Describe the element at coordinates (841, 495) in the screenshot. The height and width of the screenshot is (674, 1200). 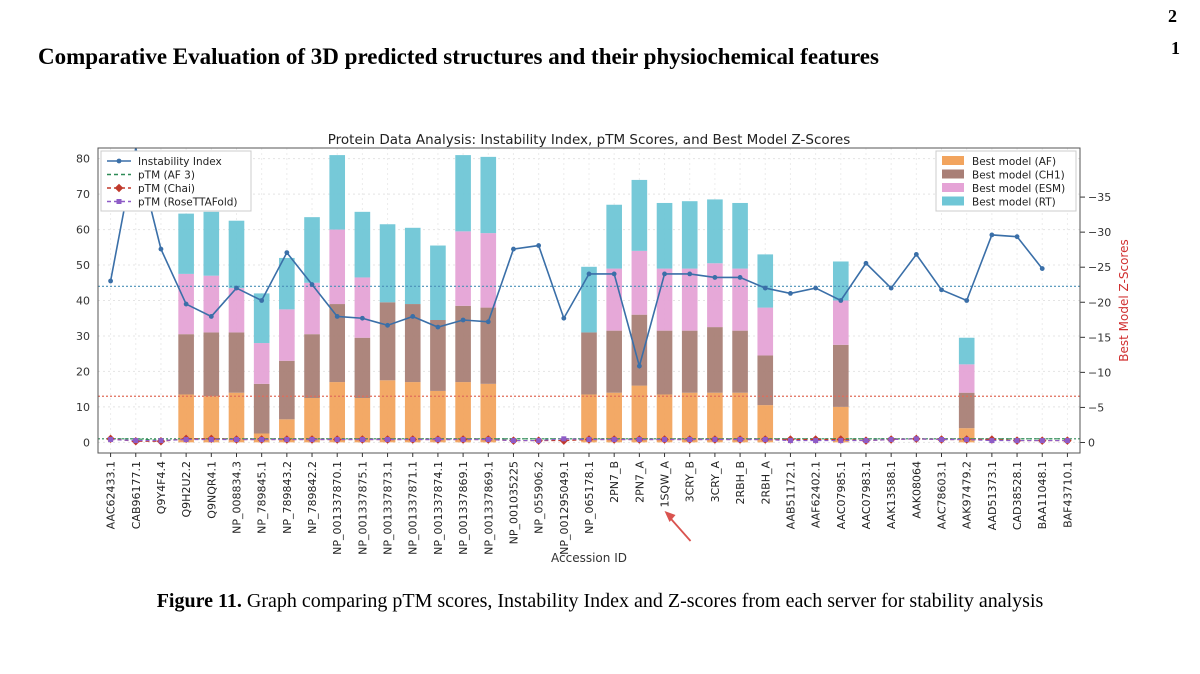
I see `x-tick-label: AAC07985.1` at that location.